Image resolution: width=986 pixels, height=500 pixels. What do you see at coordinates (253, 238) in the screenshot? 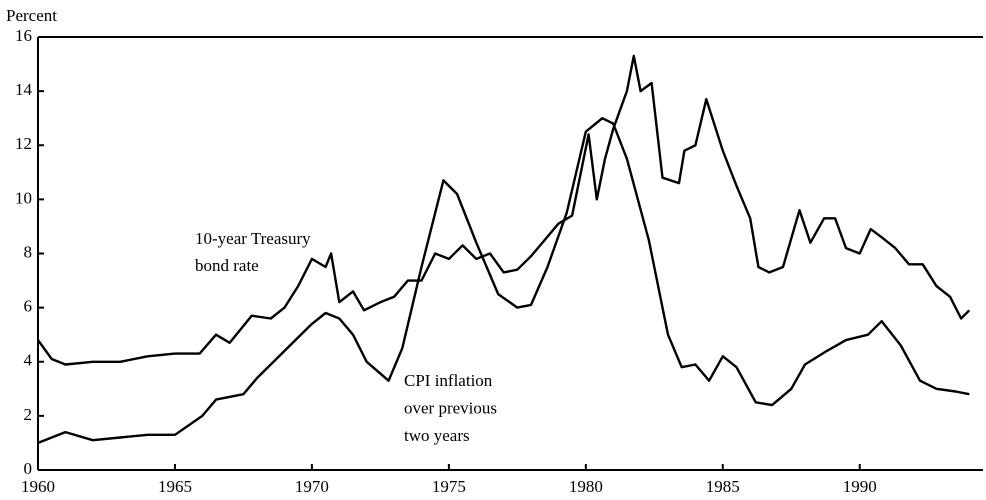
I see `annotation: 10-year Treasury` at bounding box center [253, 238].